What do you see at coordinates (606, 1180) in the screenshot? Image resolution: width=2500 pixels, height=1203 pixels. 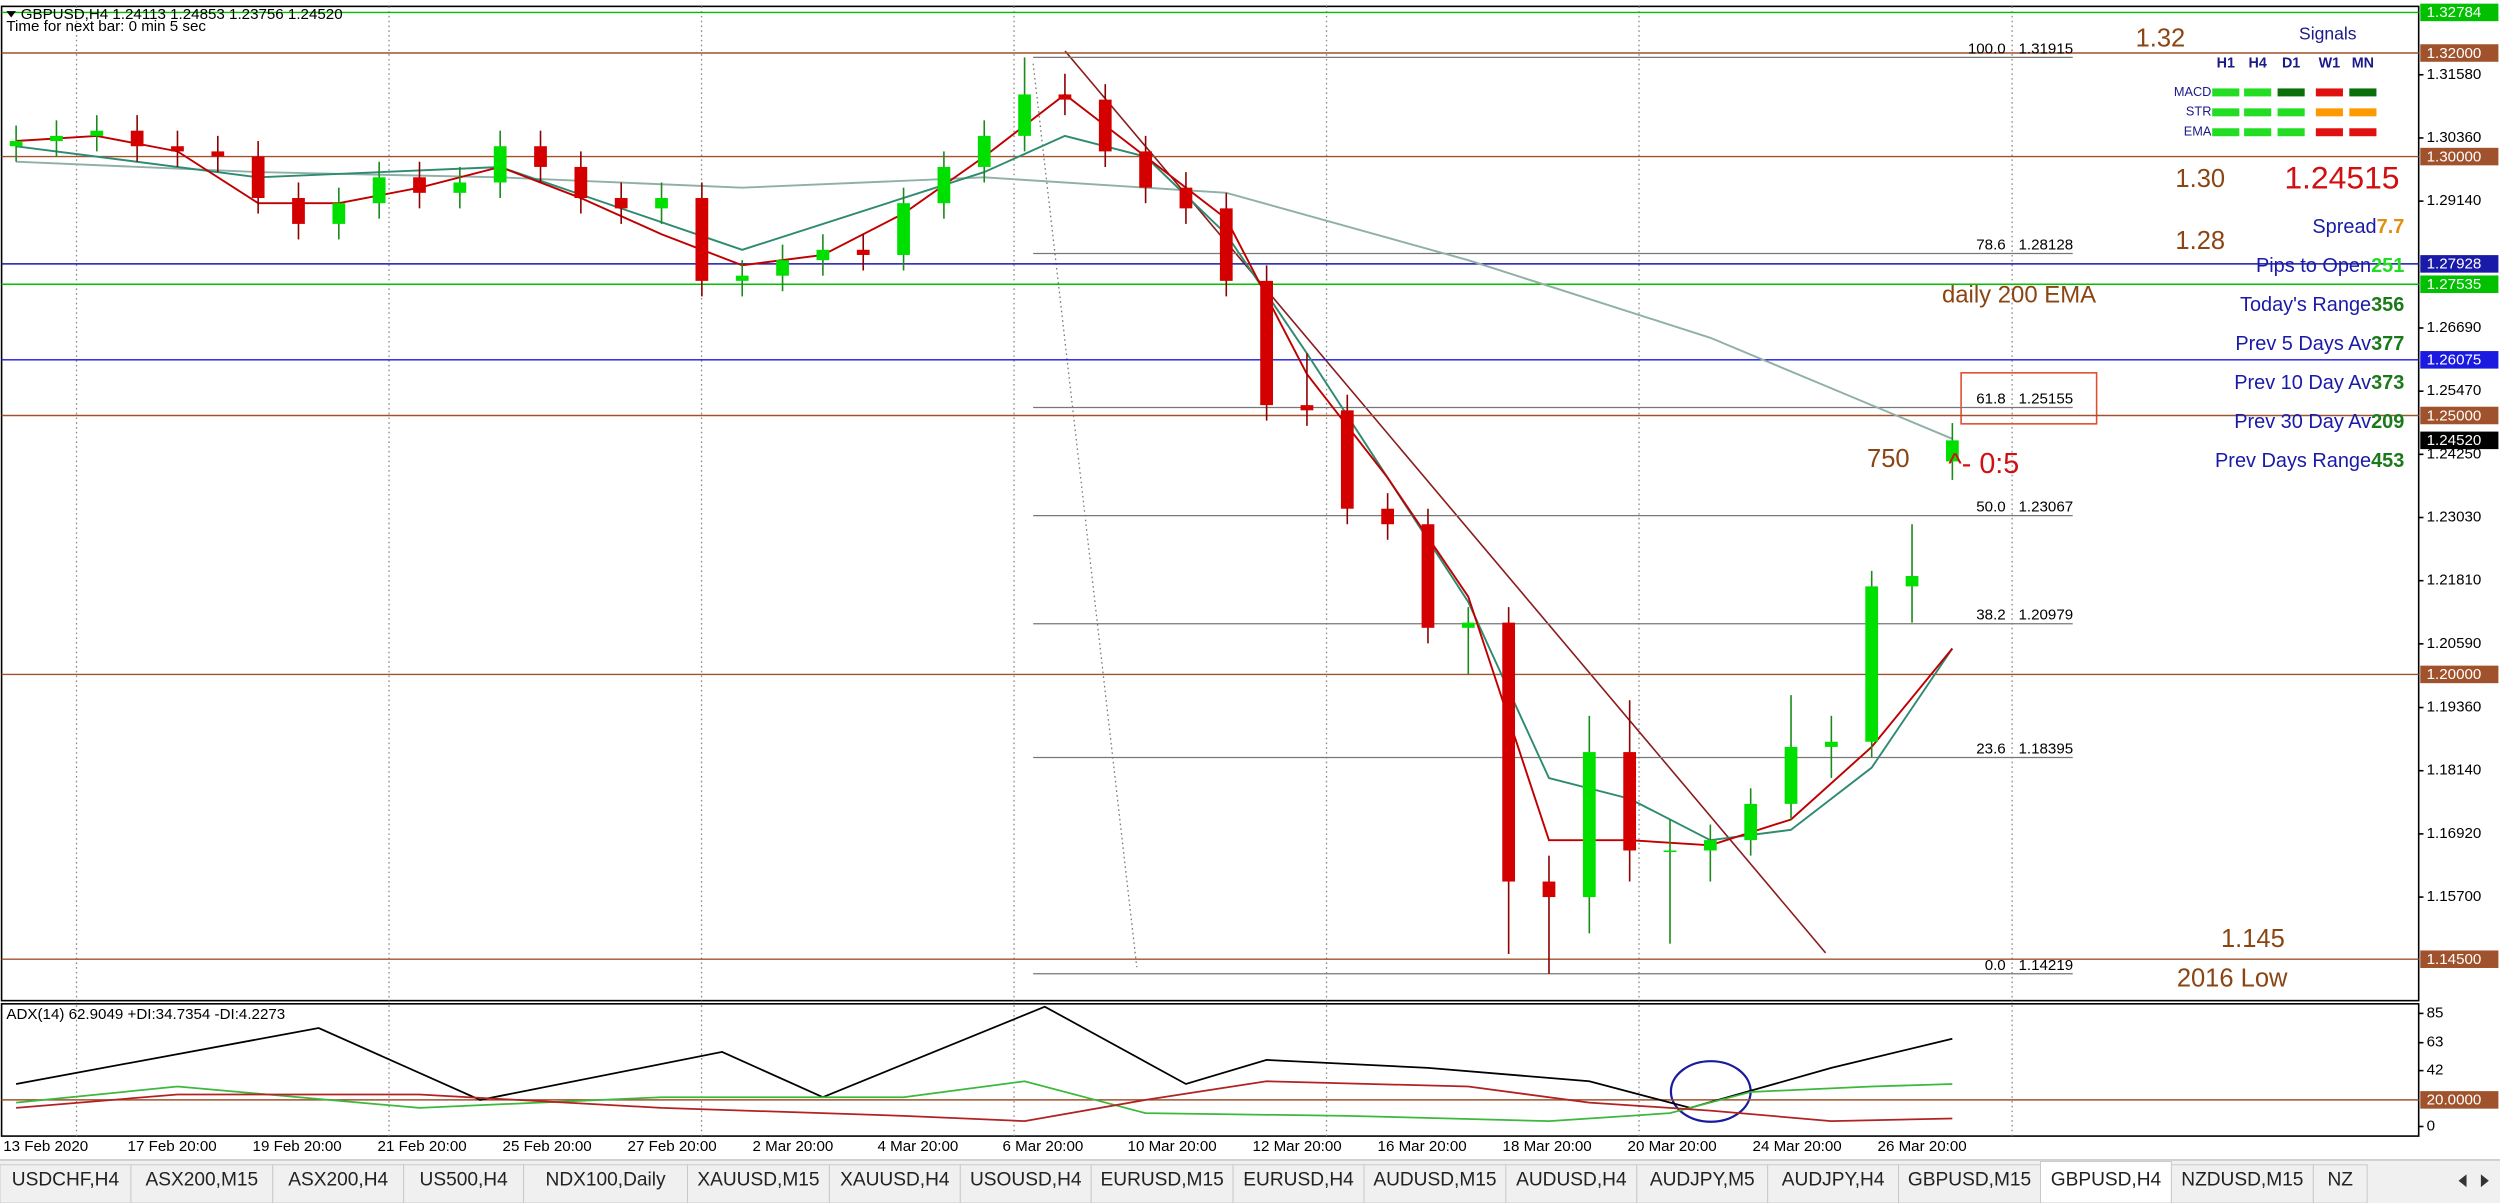 I see `tab-label: NDX100,Daily` at bounding box center [606, 1180].